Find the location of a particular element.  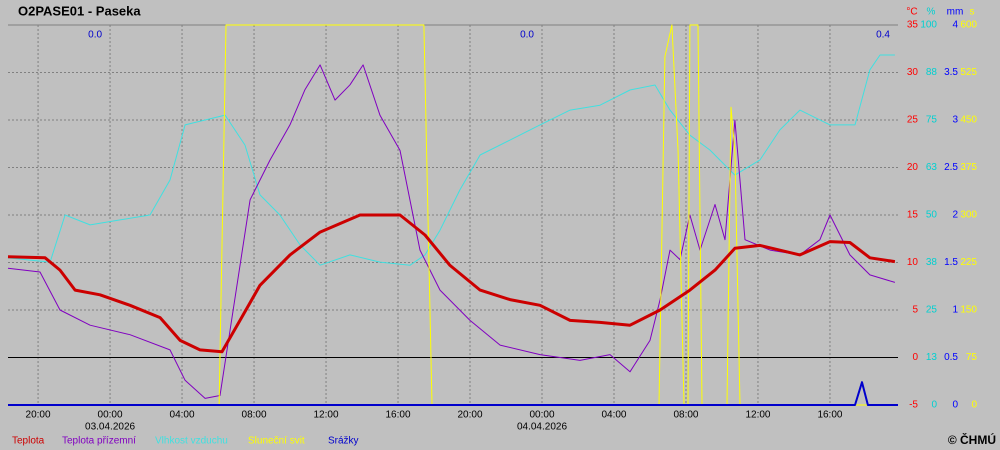

y-tick-label: 50 is located at coordinates (932, 215).